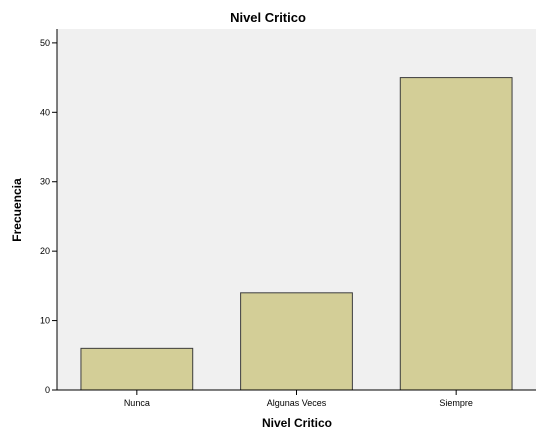 Image resolution: width=536 pixels, height=429 pixels. I want to click on x-axis-title: Nivel Critico, so click(297, 422).